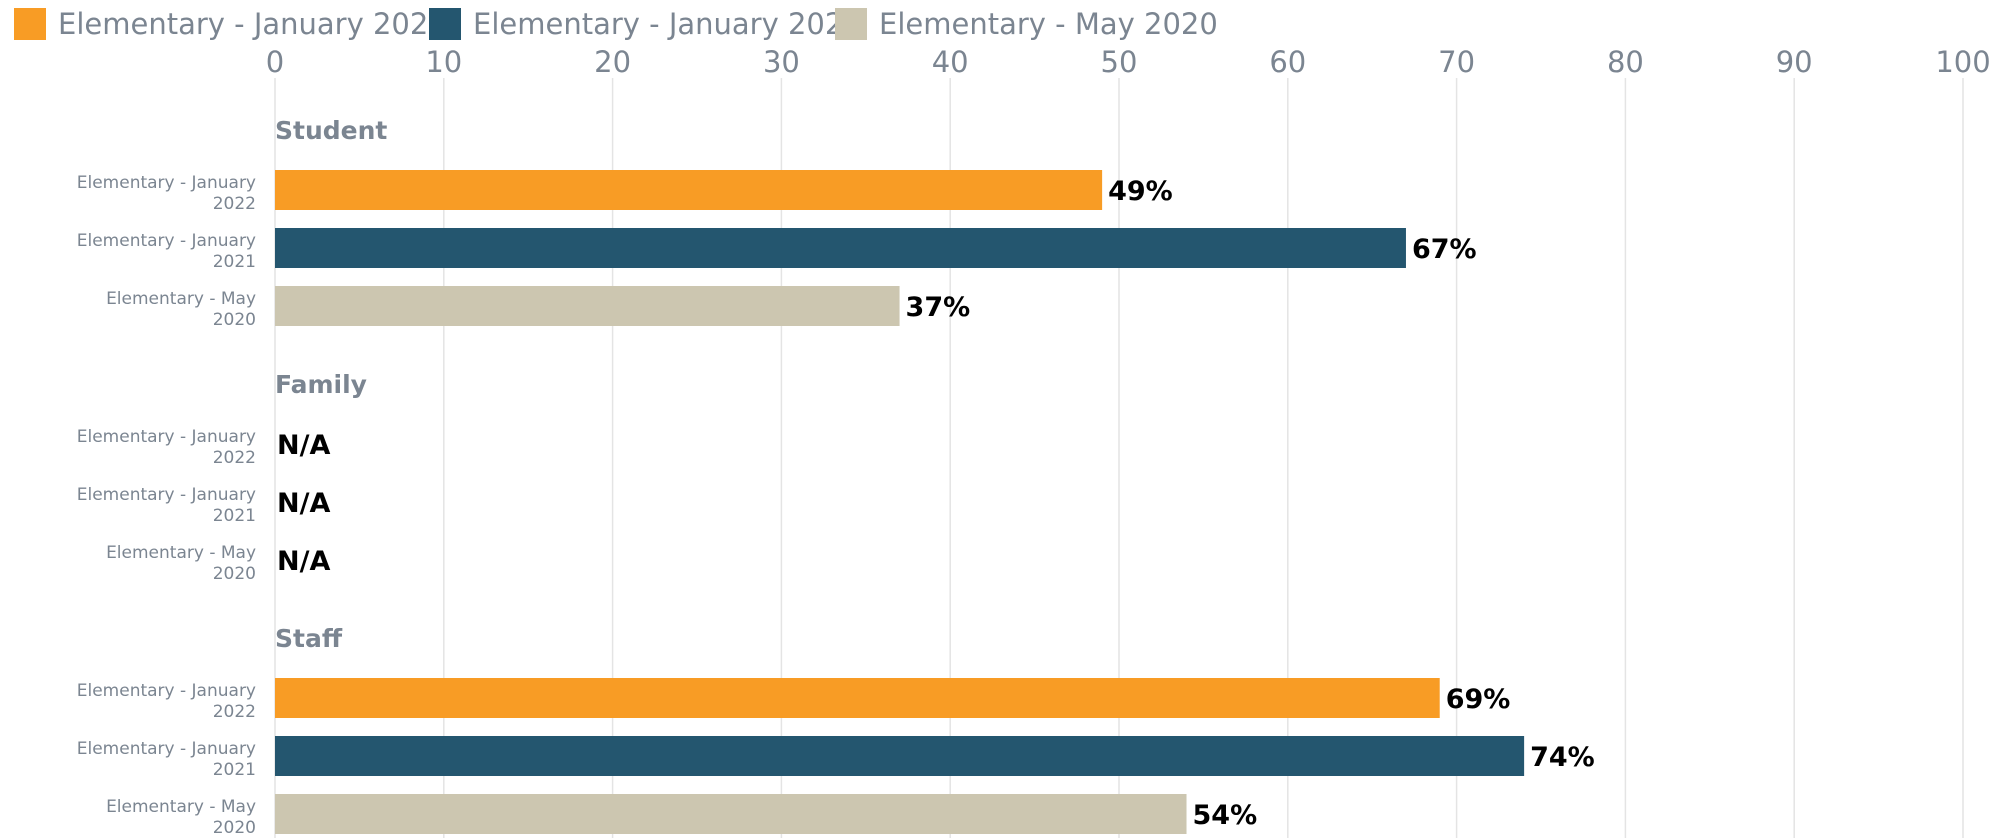  Describe the element at coordinates (1478, 699) in the screenshot. I see `bar-staff-1-value-label: 69%` at that location.